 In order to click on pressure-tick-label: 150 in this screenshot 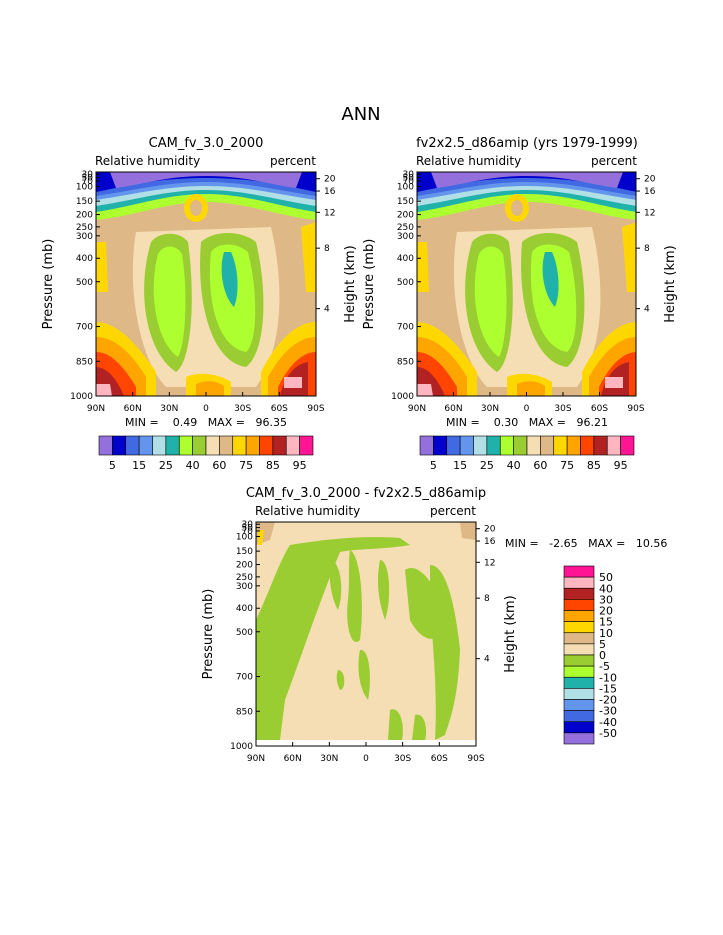, I will do `click(244, 552)`.